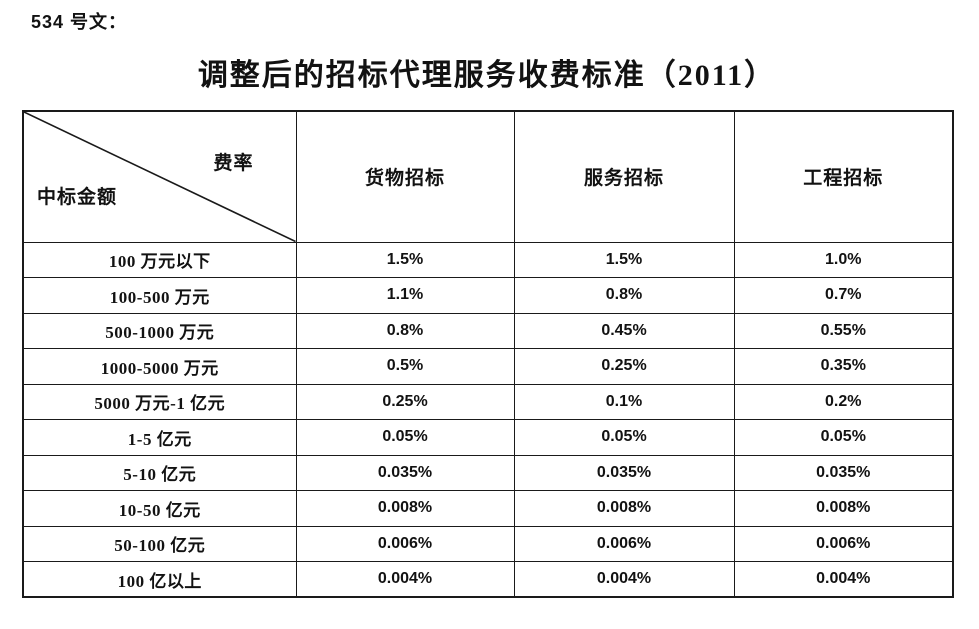  I want to click on fee-rate-cell: 0.55%, so click(843, 330).